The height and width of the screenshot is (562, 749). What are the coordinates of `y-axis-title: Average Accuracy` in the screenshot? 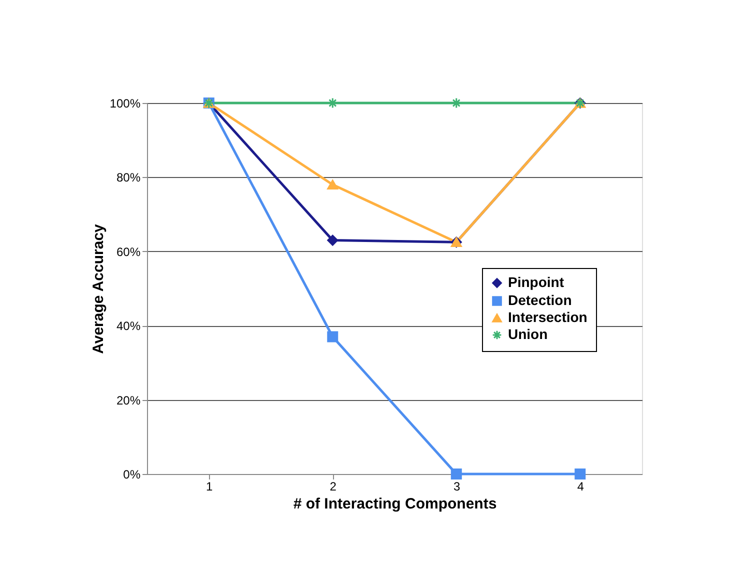 It's located at (98, 288).